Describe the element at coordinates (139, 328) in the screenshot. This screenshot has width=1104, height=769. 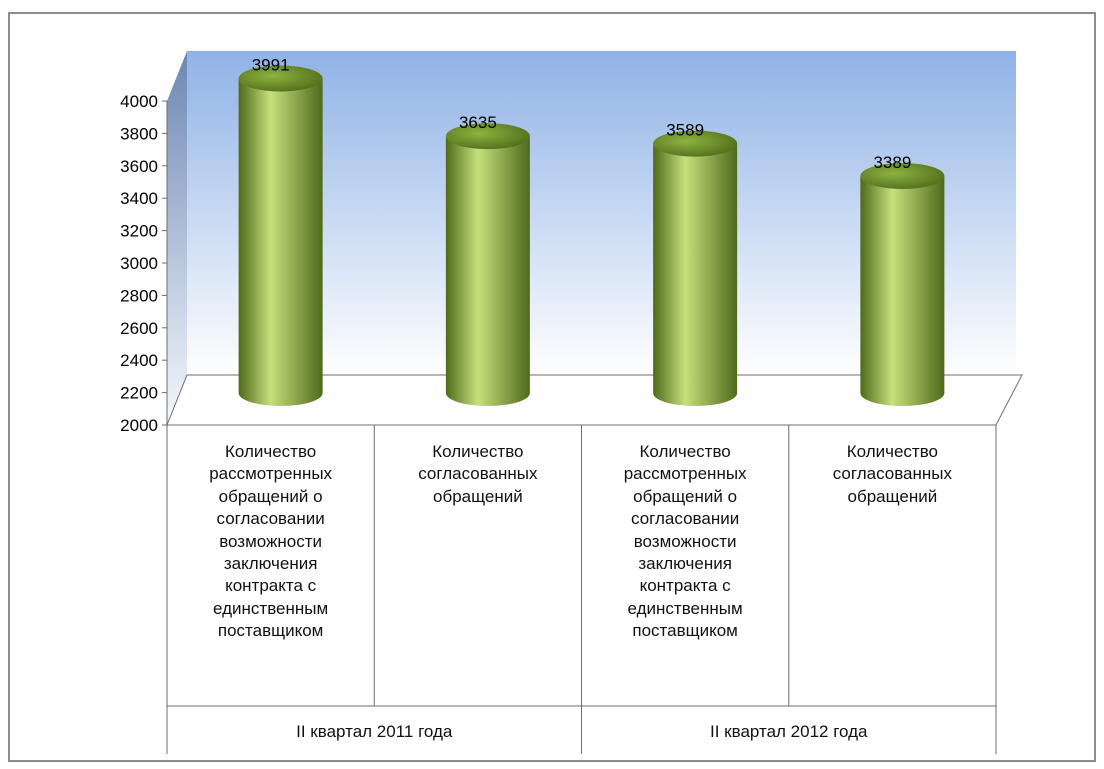
I see `y-tick-label: 2600` at that location.